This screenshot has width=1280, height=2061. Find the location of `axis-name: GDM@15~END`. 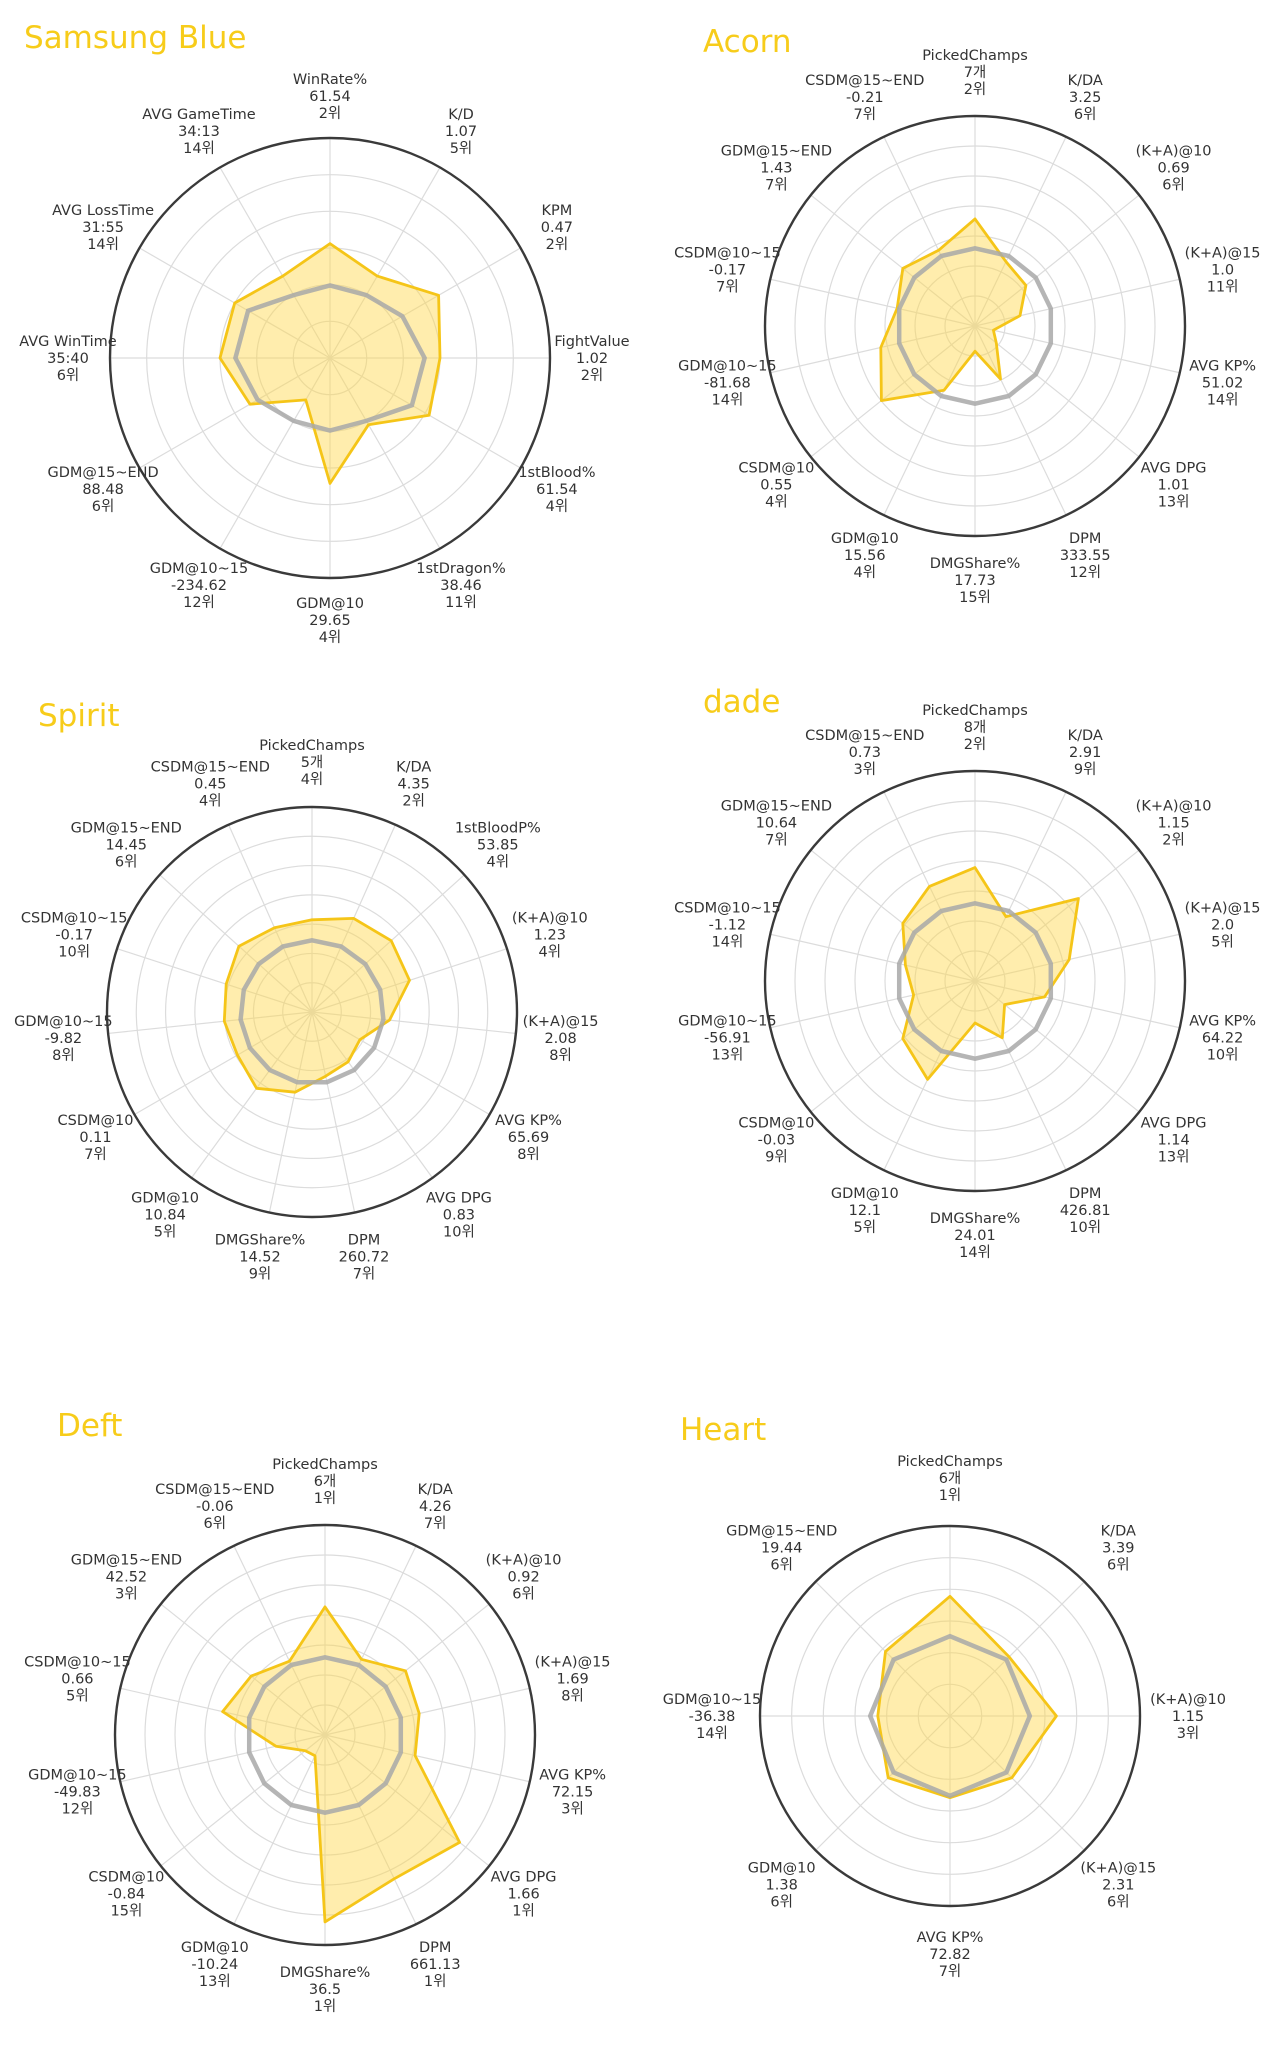

axis-name: GDM@15~END is located at coordinates (781, 1532).